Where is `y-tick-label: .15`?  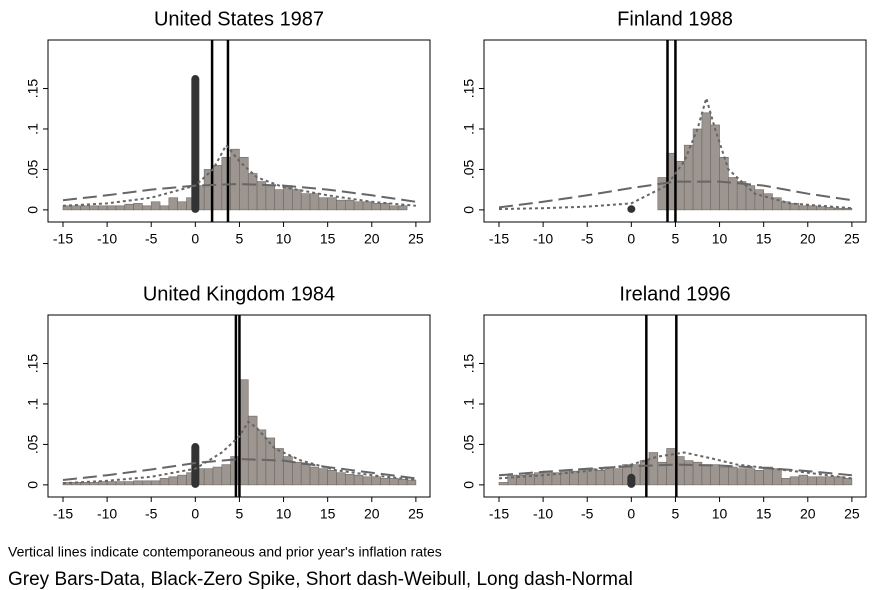 y-tick-label: .15 is located at coordinates (33, 89).